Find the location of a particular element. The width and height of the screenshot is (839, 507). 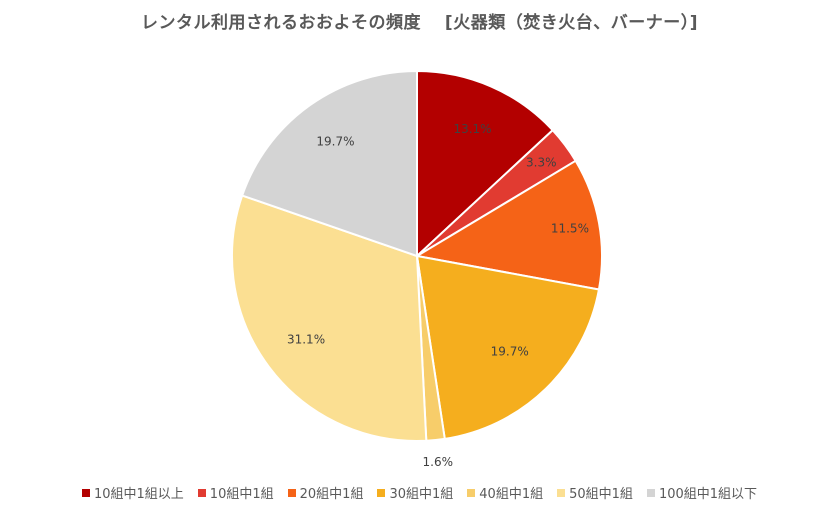

legend-label-6: 50組中1組 is located at coordinates (601, 494).